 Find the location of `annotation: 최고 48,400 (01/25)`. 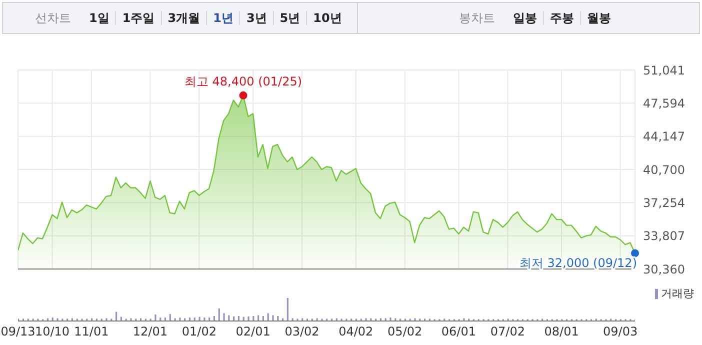

annotation: 최고 48,400 (01/25) is located at coordinates (243, 81).